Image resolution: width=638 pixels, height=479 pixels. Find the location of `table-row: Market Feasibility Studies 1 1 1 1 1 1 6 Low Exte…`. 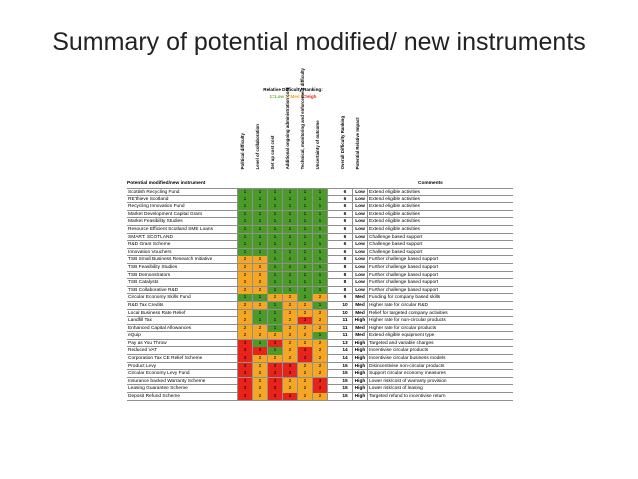

table-row: Market Feasibility Studies 1 1 1 1 1 1 6 Low Exte… is located at coordinates (320, 222).